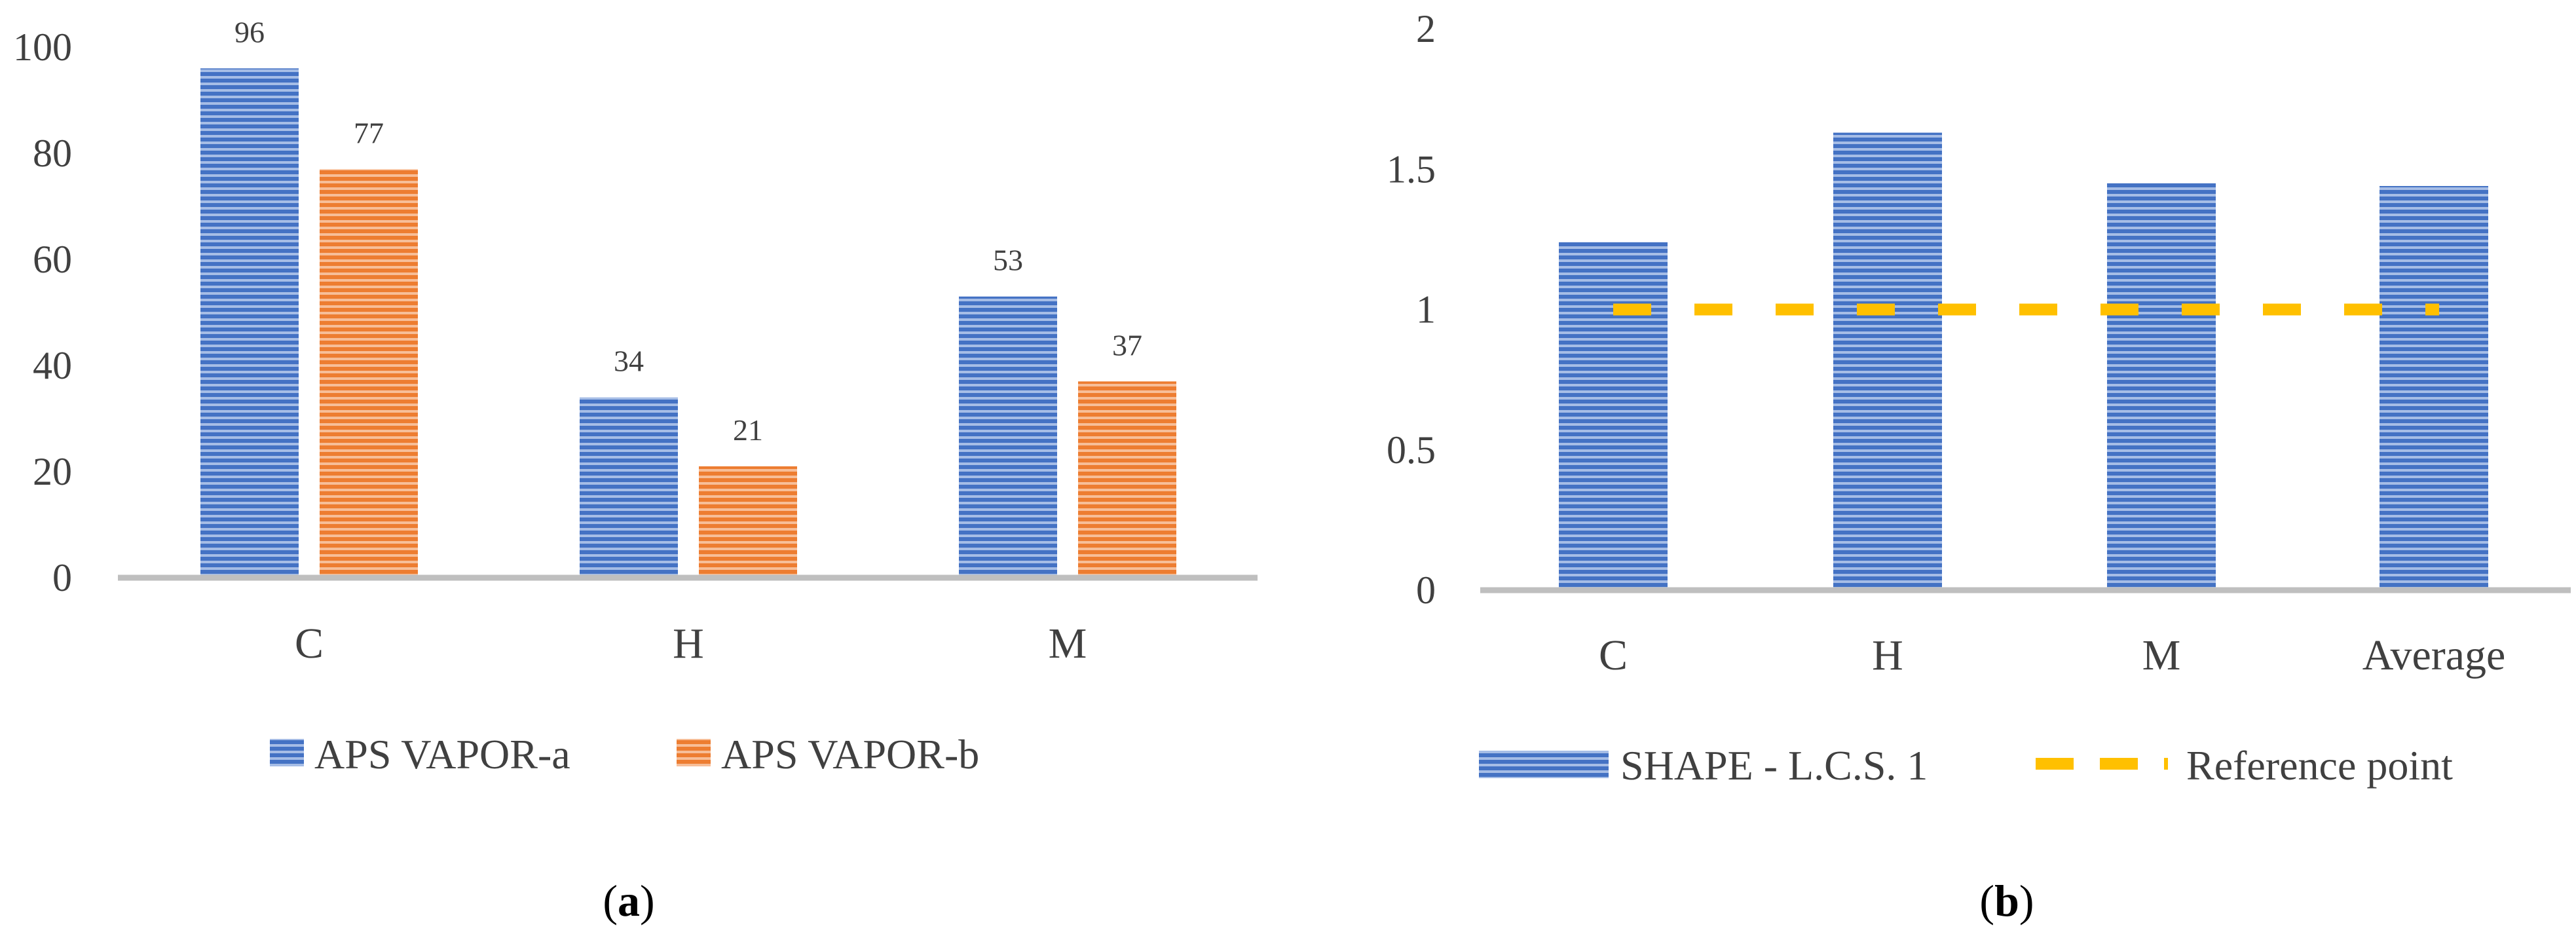  Describe the element at coordinates (287, 753) in the screenshot. I see `legend-swatch-aps-vapor-a` at that location.